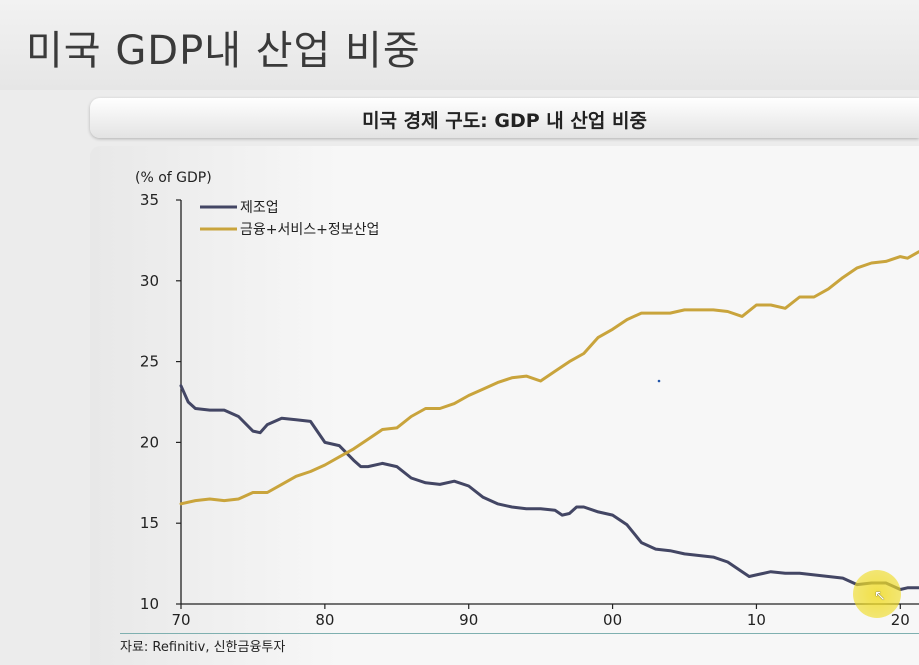 Image resolution: width=919 pixels, height=665 pixels. Describe the element at coordinates (173, 178) in the screenshot. I see `y-axis-unit-label: (% of GDP)` at that location.